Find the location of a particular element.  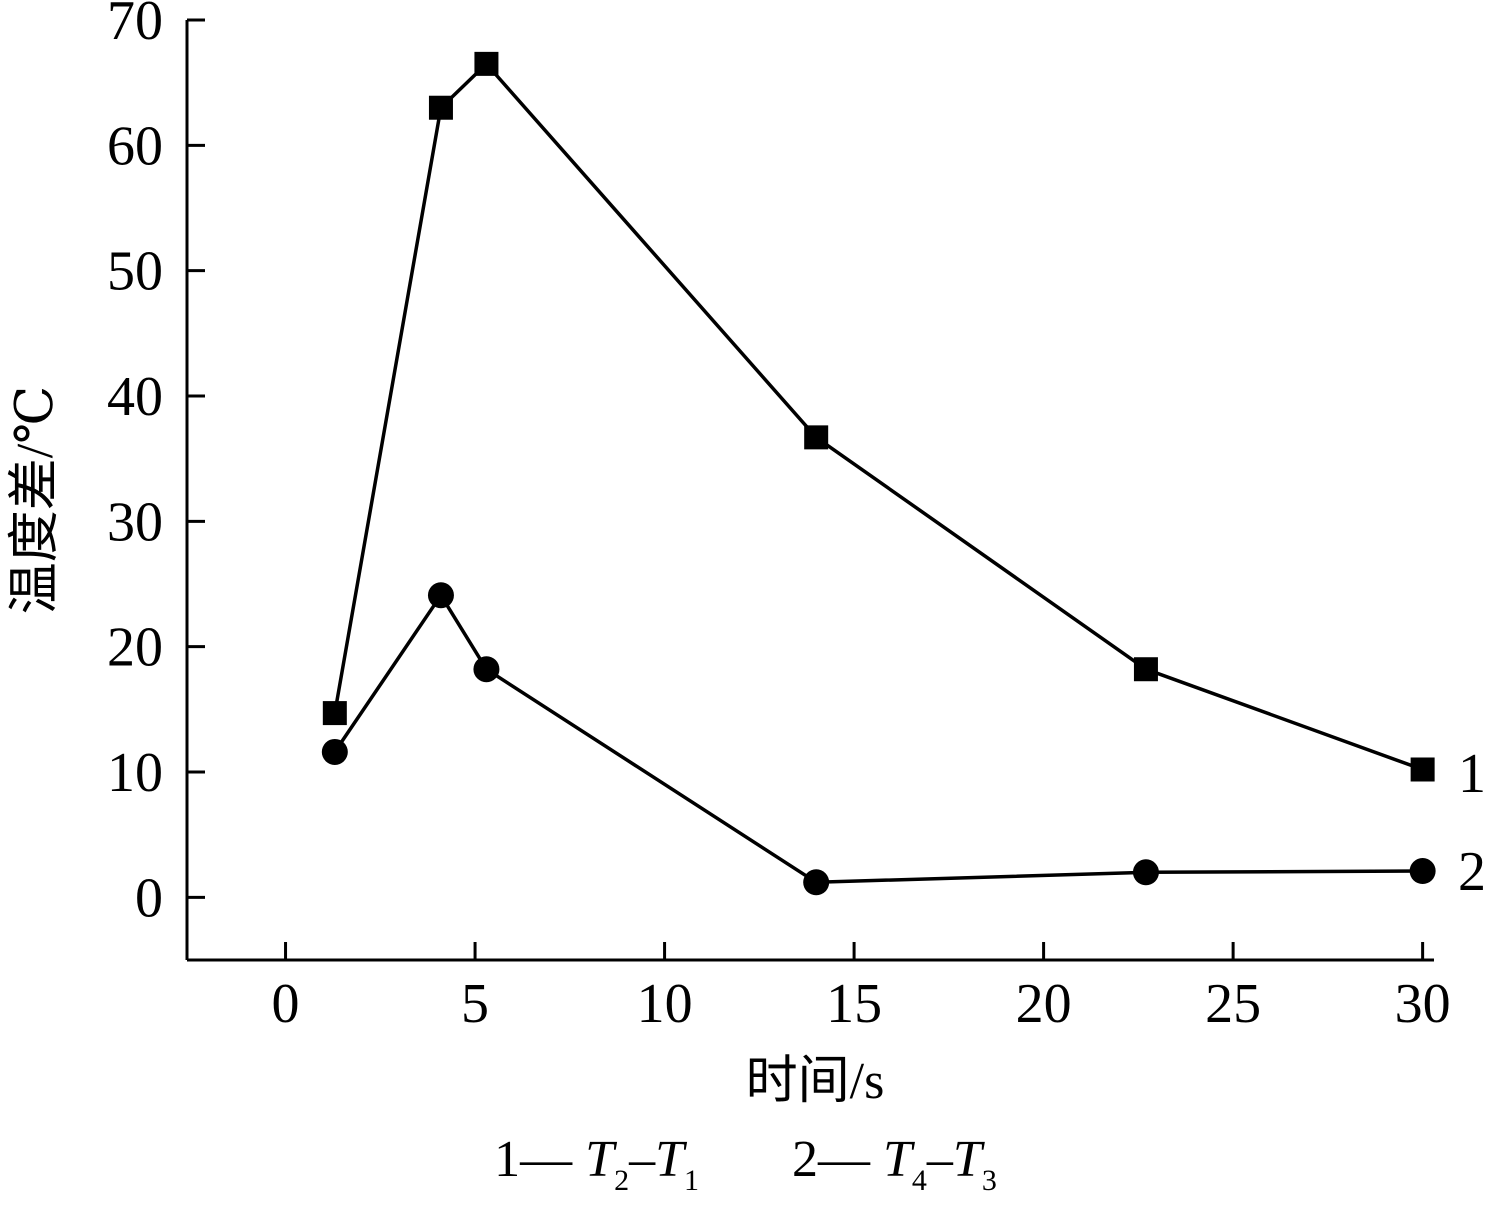

y-tick-label: 20 is located at coordinates (135, 648).